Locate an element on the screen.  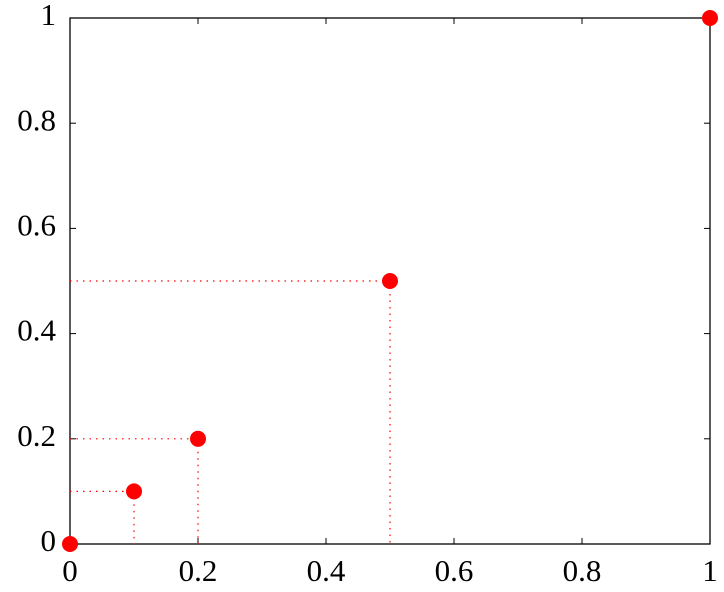
x-tick-label: 1 is located at coordinates (710, 570).